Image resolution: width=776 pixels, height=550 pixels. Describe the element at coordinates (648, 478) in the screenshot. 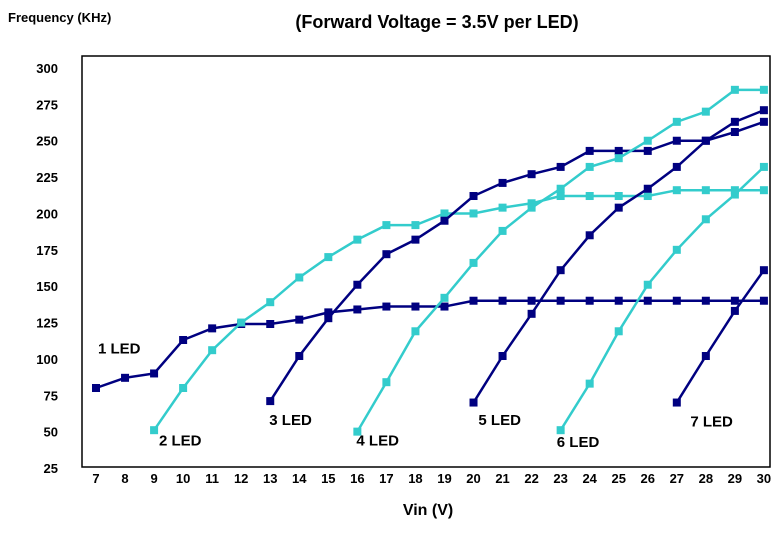

I see `x-tick-label: 26` at that location.